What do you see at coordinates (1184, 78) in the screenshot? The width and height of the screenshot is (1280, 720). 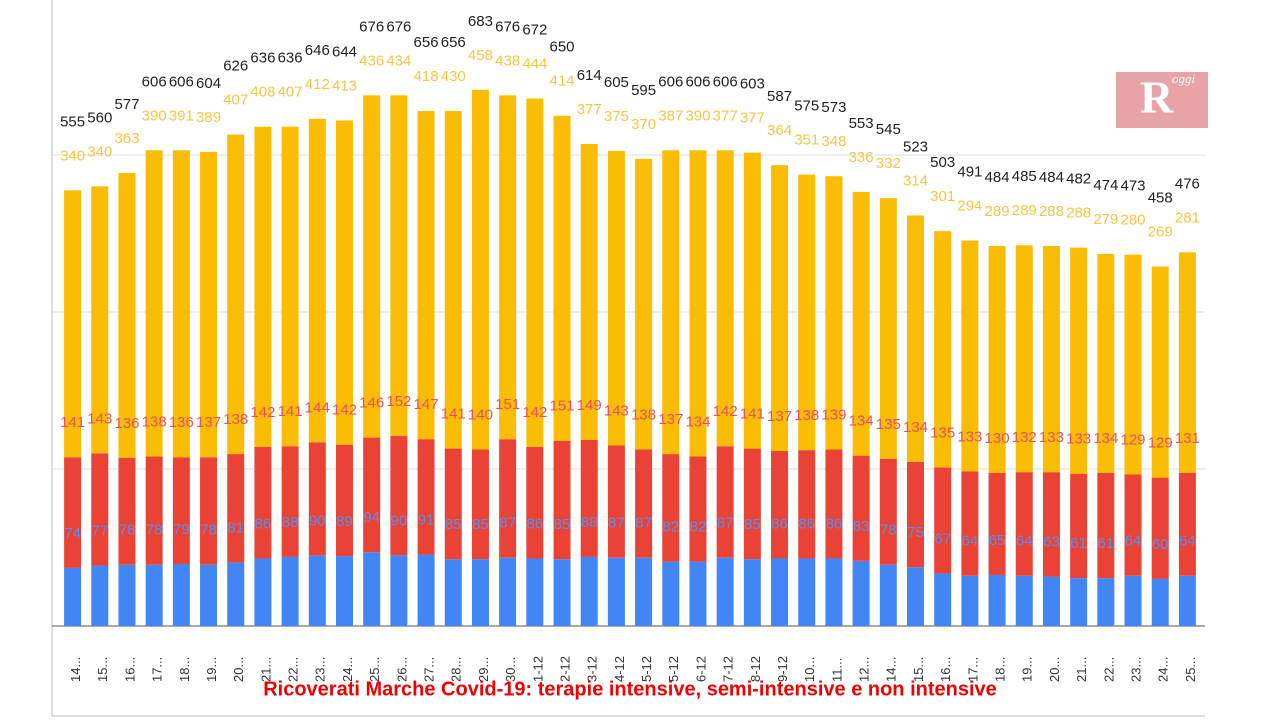 I see `logo-text: oggi` at bounding box center [1184, 78].